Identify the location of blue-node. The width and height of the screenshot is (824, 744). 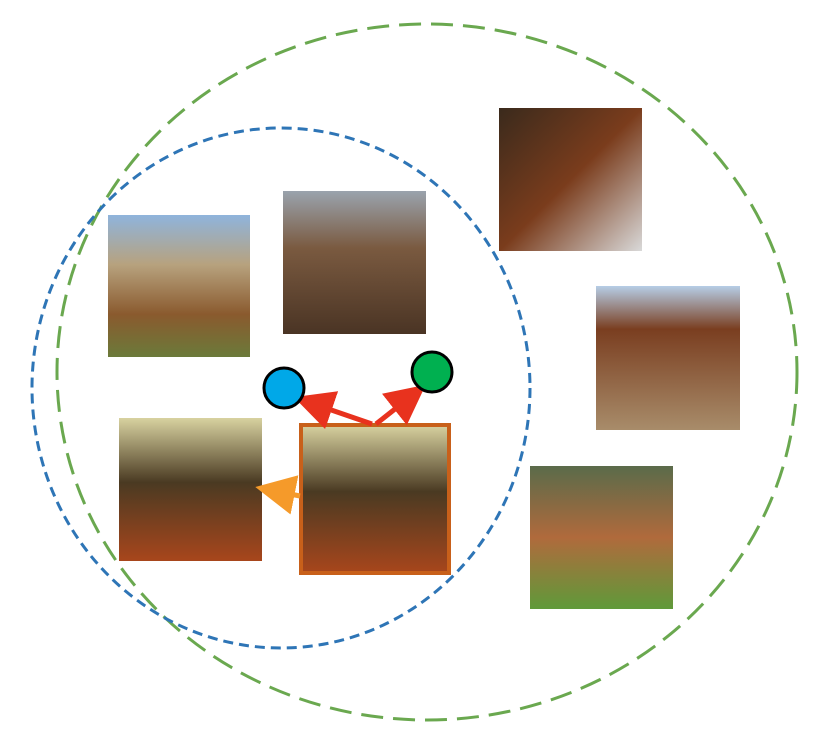
(284, 388).